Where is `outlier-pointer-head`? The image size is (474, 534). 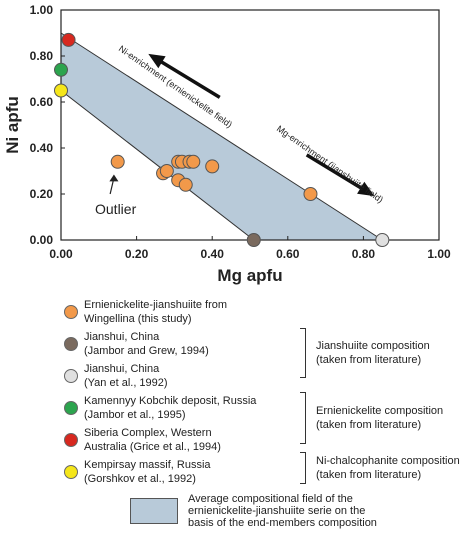
outlier-pointer-head is located at coordinates (114, 178).